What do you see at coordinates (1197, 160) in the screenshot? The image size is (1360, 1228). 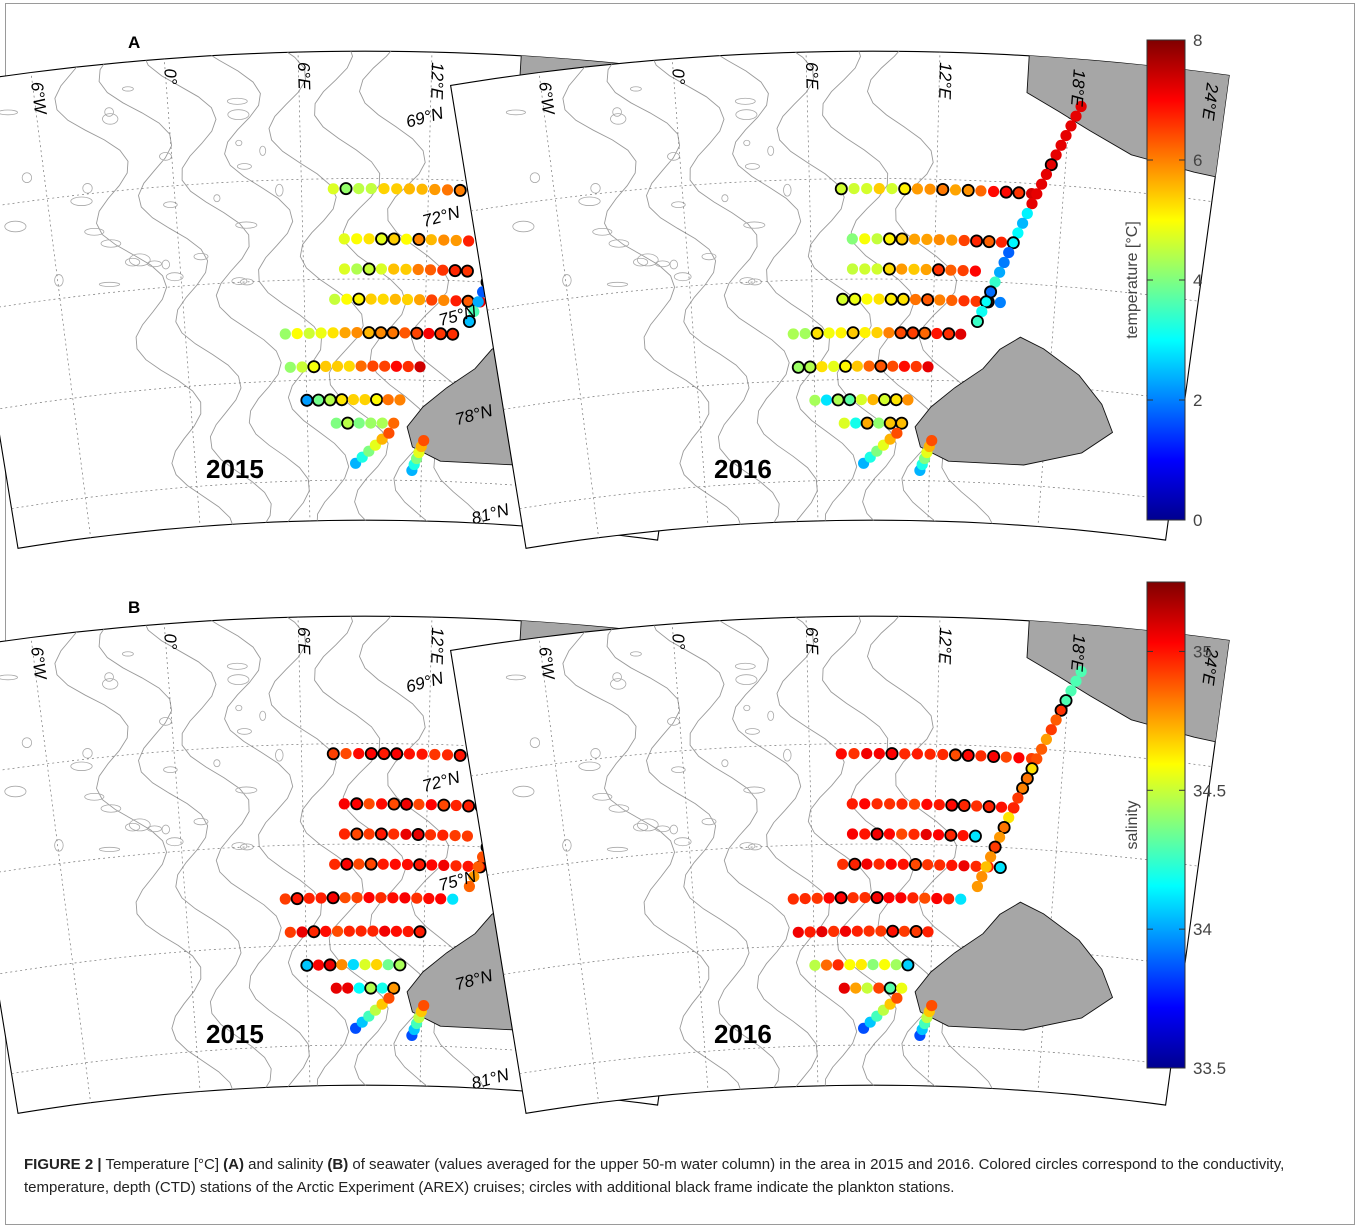 I see `colorbar-tick-label: 6` at bounding box center [1197, 160].